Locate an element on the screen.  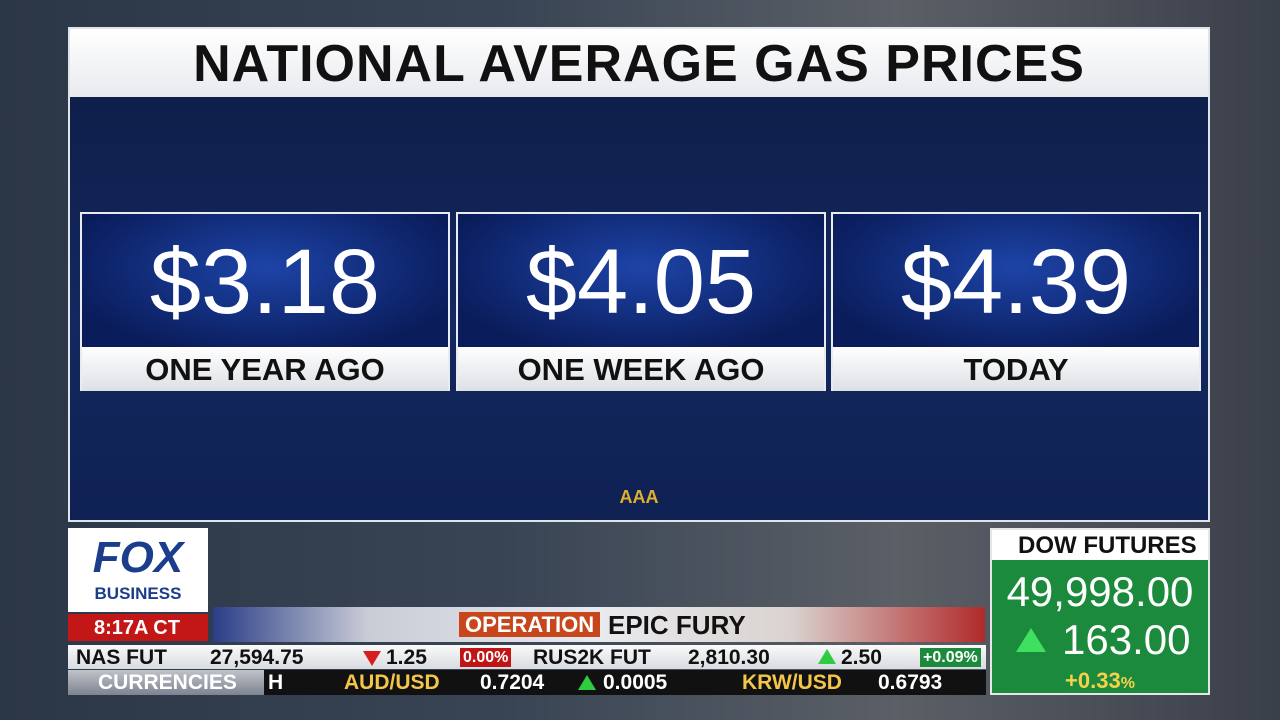
price-card: $4.39 TODAY is located at coordinates (1016, 301).